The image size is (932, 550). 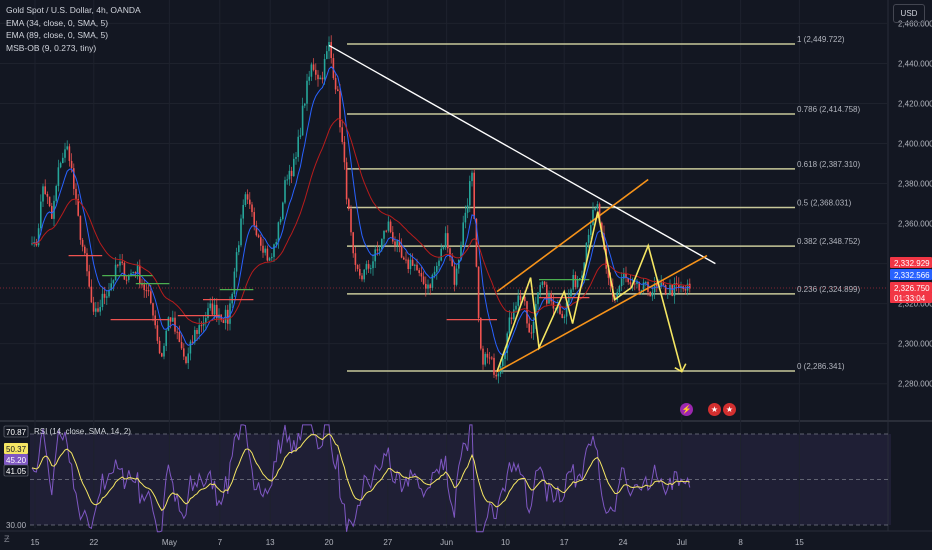 I want to click on price-badge-box, so click(x=911, y=274).